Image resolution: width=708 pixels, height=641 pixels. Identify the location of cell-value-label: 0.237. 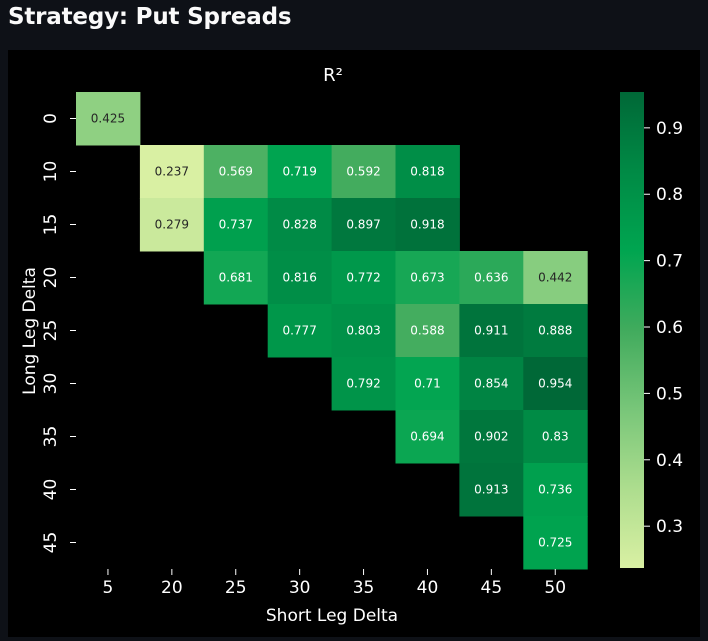
(172, 172).